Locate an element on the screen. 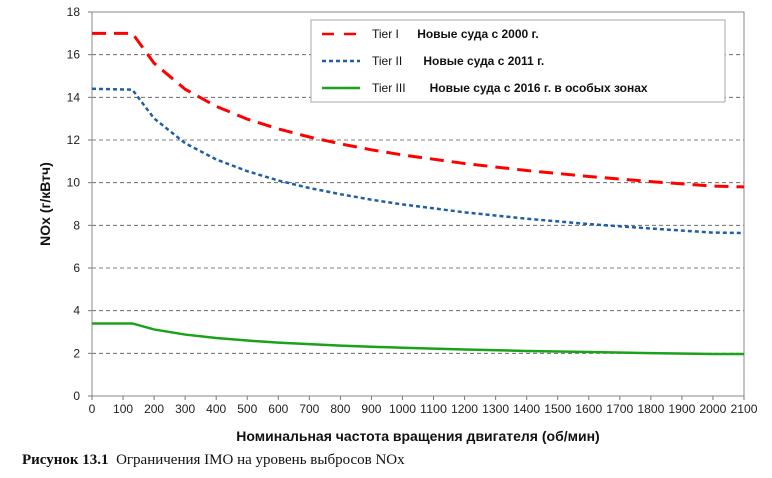 Image resolution: width=772 pixels, height=478 pixels. y-tick-label: 4 is located at coordinates (76, 311).